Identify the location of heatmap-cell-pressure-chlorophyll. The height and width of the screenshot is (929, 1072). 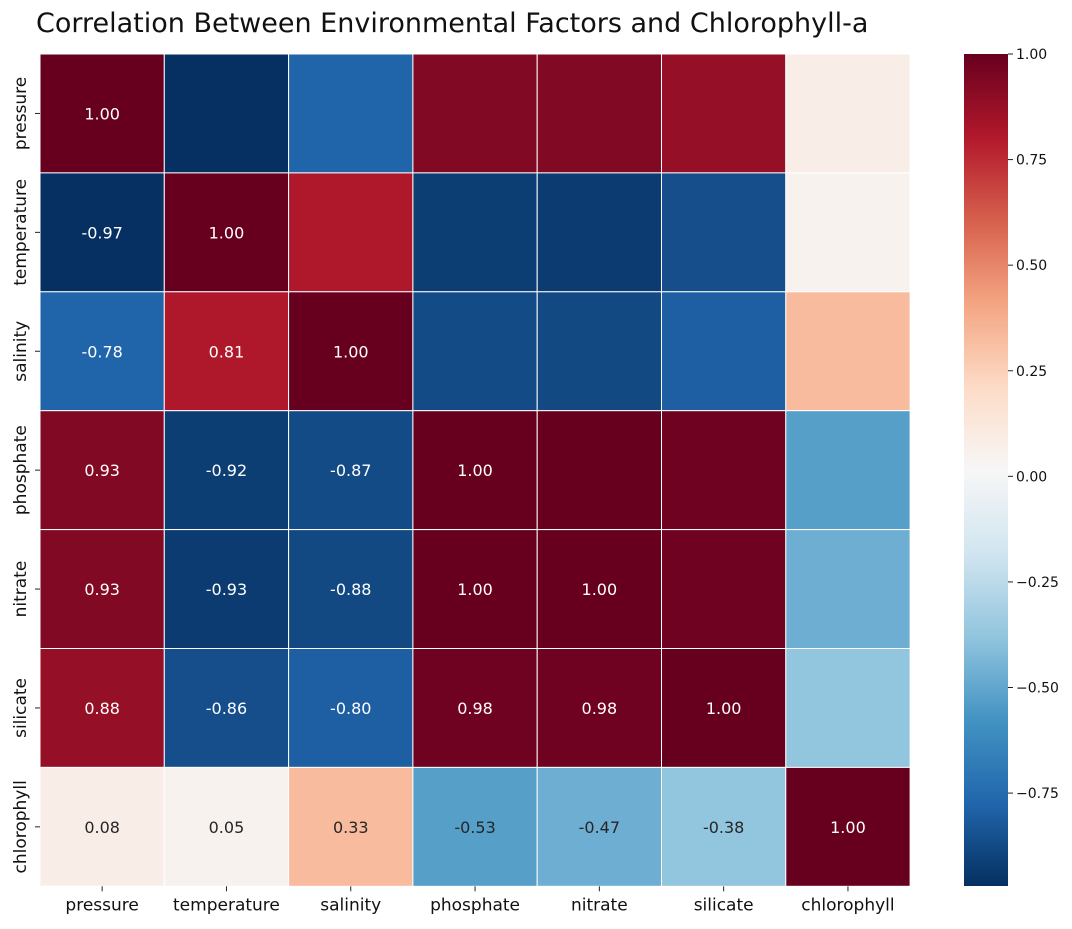
(848, 113).